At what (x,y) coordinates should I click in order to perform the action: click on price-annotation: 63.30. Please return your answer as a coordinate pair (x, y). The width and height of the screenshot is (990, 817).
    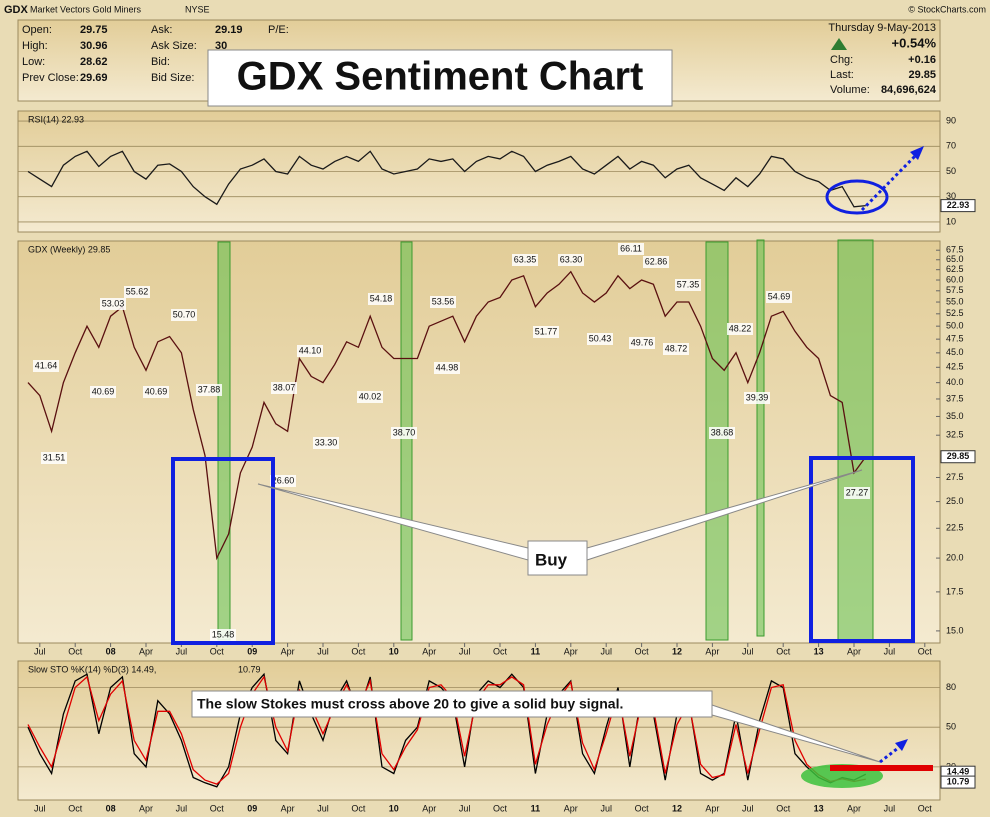
    Looking at the image, I should click on (571, 259).